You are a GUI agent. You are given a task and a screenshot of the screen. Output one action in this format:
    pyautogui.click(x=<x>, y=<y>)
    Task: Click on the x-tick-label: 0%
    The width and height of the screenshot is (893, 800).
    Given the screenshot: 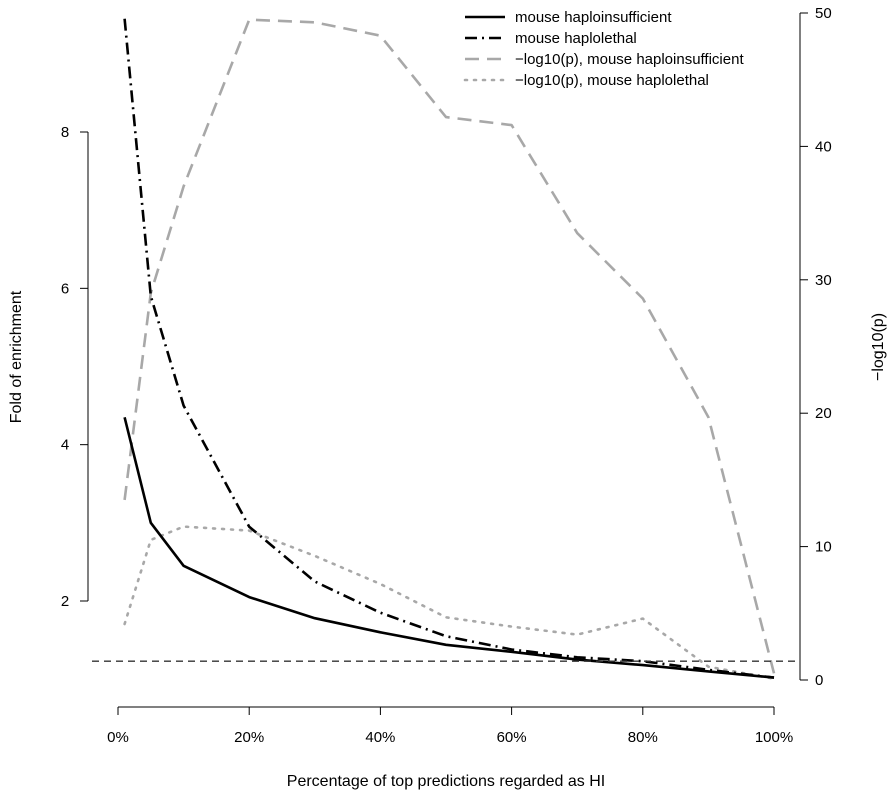 What is the action you would take?
    pyautogui.click(x=118, y=737)
    